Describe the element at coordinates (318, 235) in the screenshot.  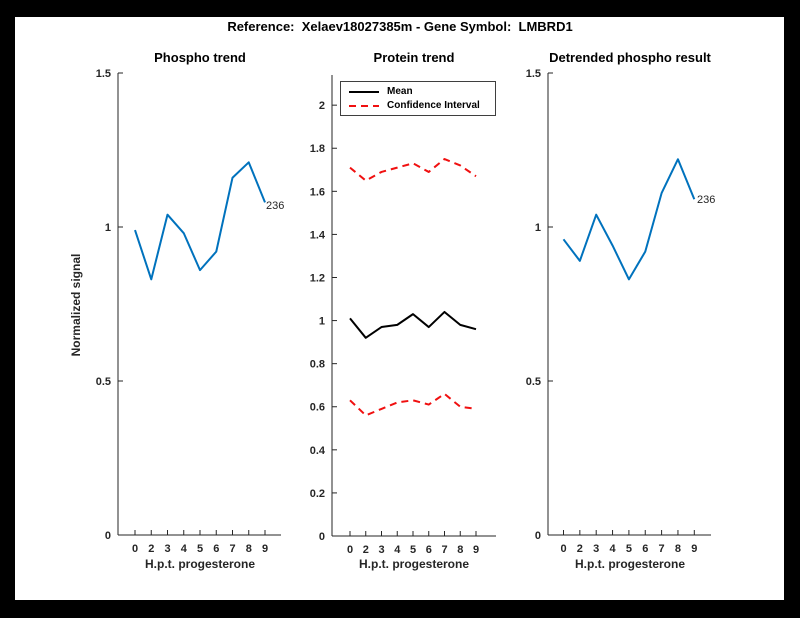
I see `y-tick-label: 1.4` at that location.